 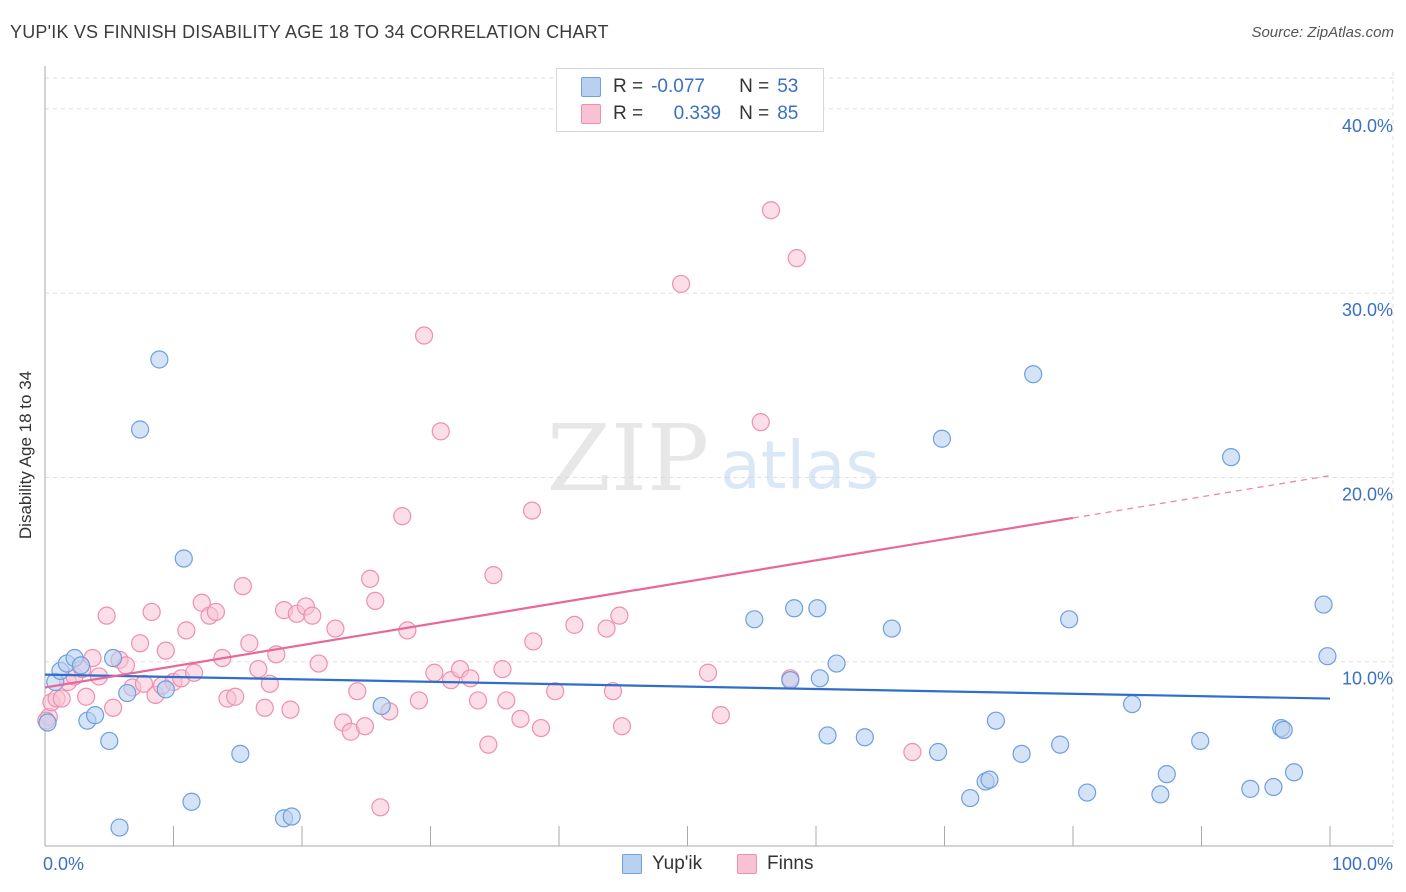 What do you see at coordinates (800, 465) in the screenshot?
I see `watermark-atlas: atlas` at bounding box center [800, 465].